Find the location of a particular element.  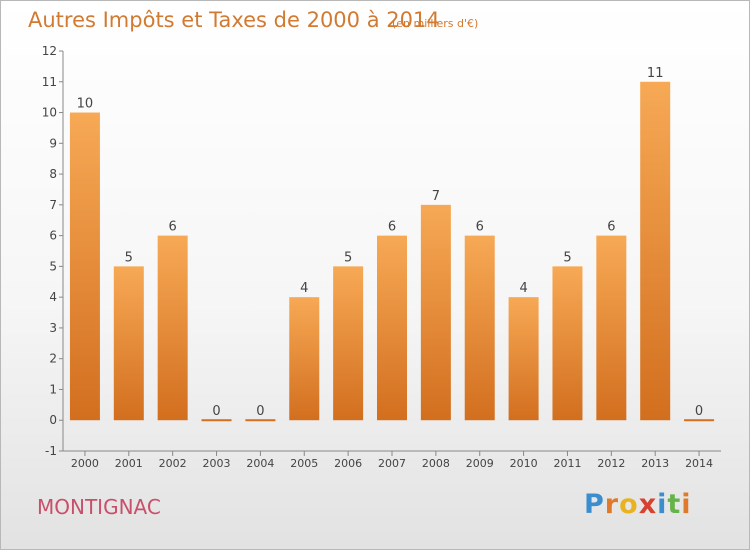

x-tick-label: 2006 is located at coordinates (348, 463).